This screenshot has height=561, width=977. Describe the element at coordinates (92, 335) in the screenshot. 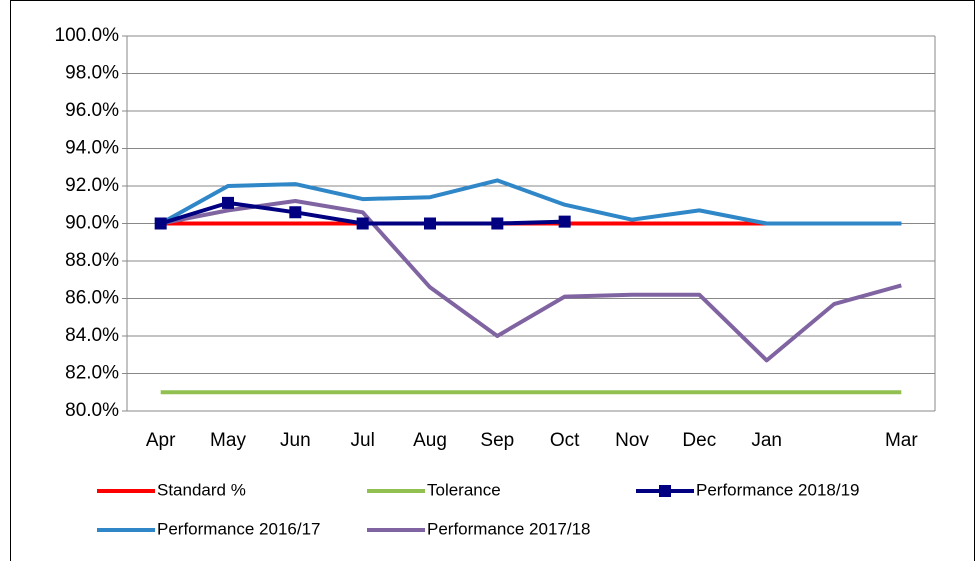

I see `y-tick-label: 84.0%` at that location.